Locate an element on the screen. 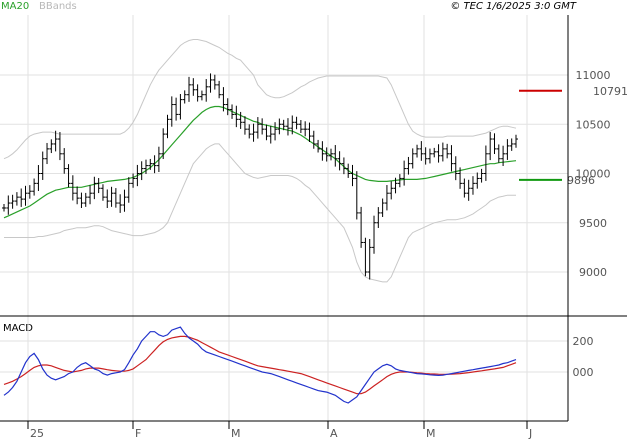  price-axis: 11000 10500 10000 9500 9000 is located at coordinates (593, 174).